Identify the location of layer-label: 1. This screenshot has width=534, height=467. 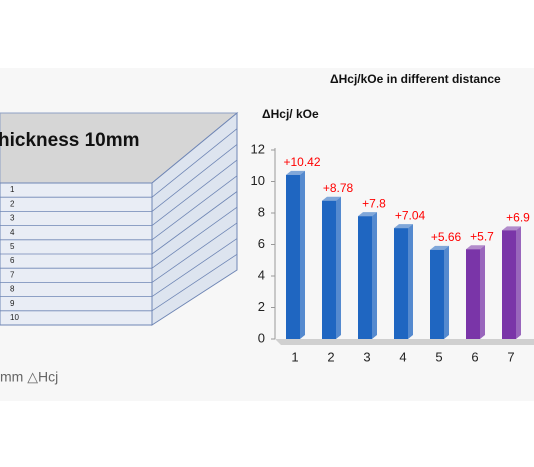
(12, 189).